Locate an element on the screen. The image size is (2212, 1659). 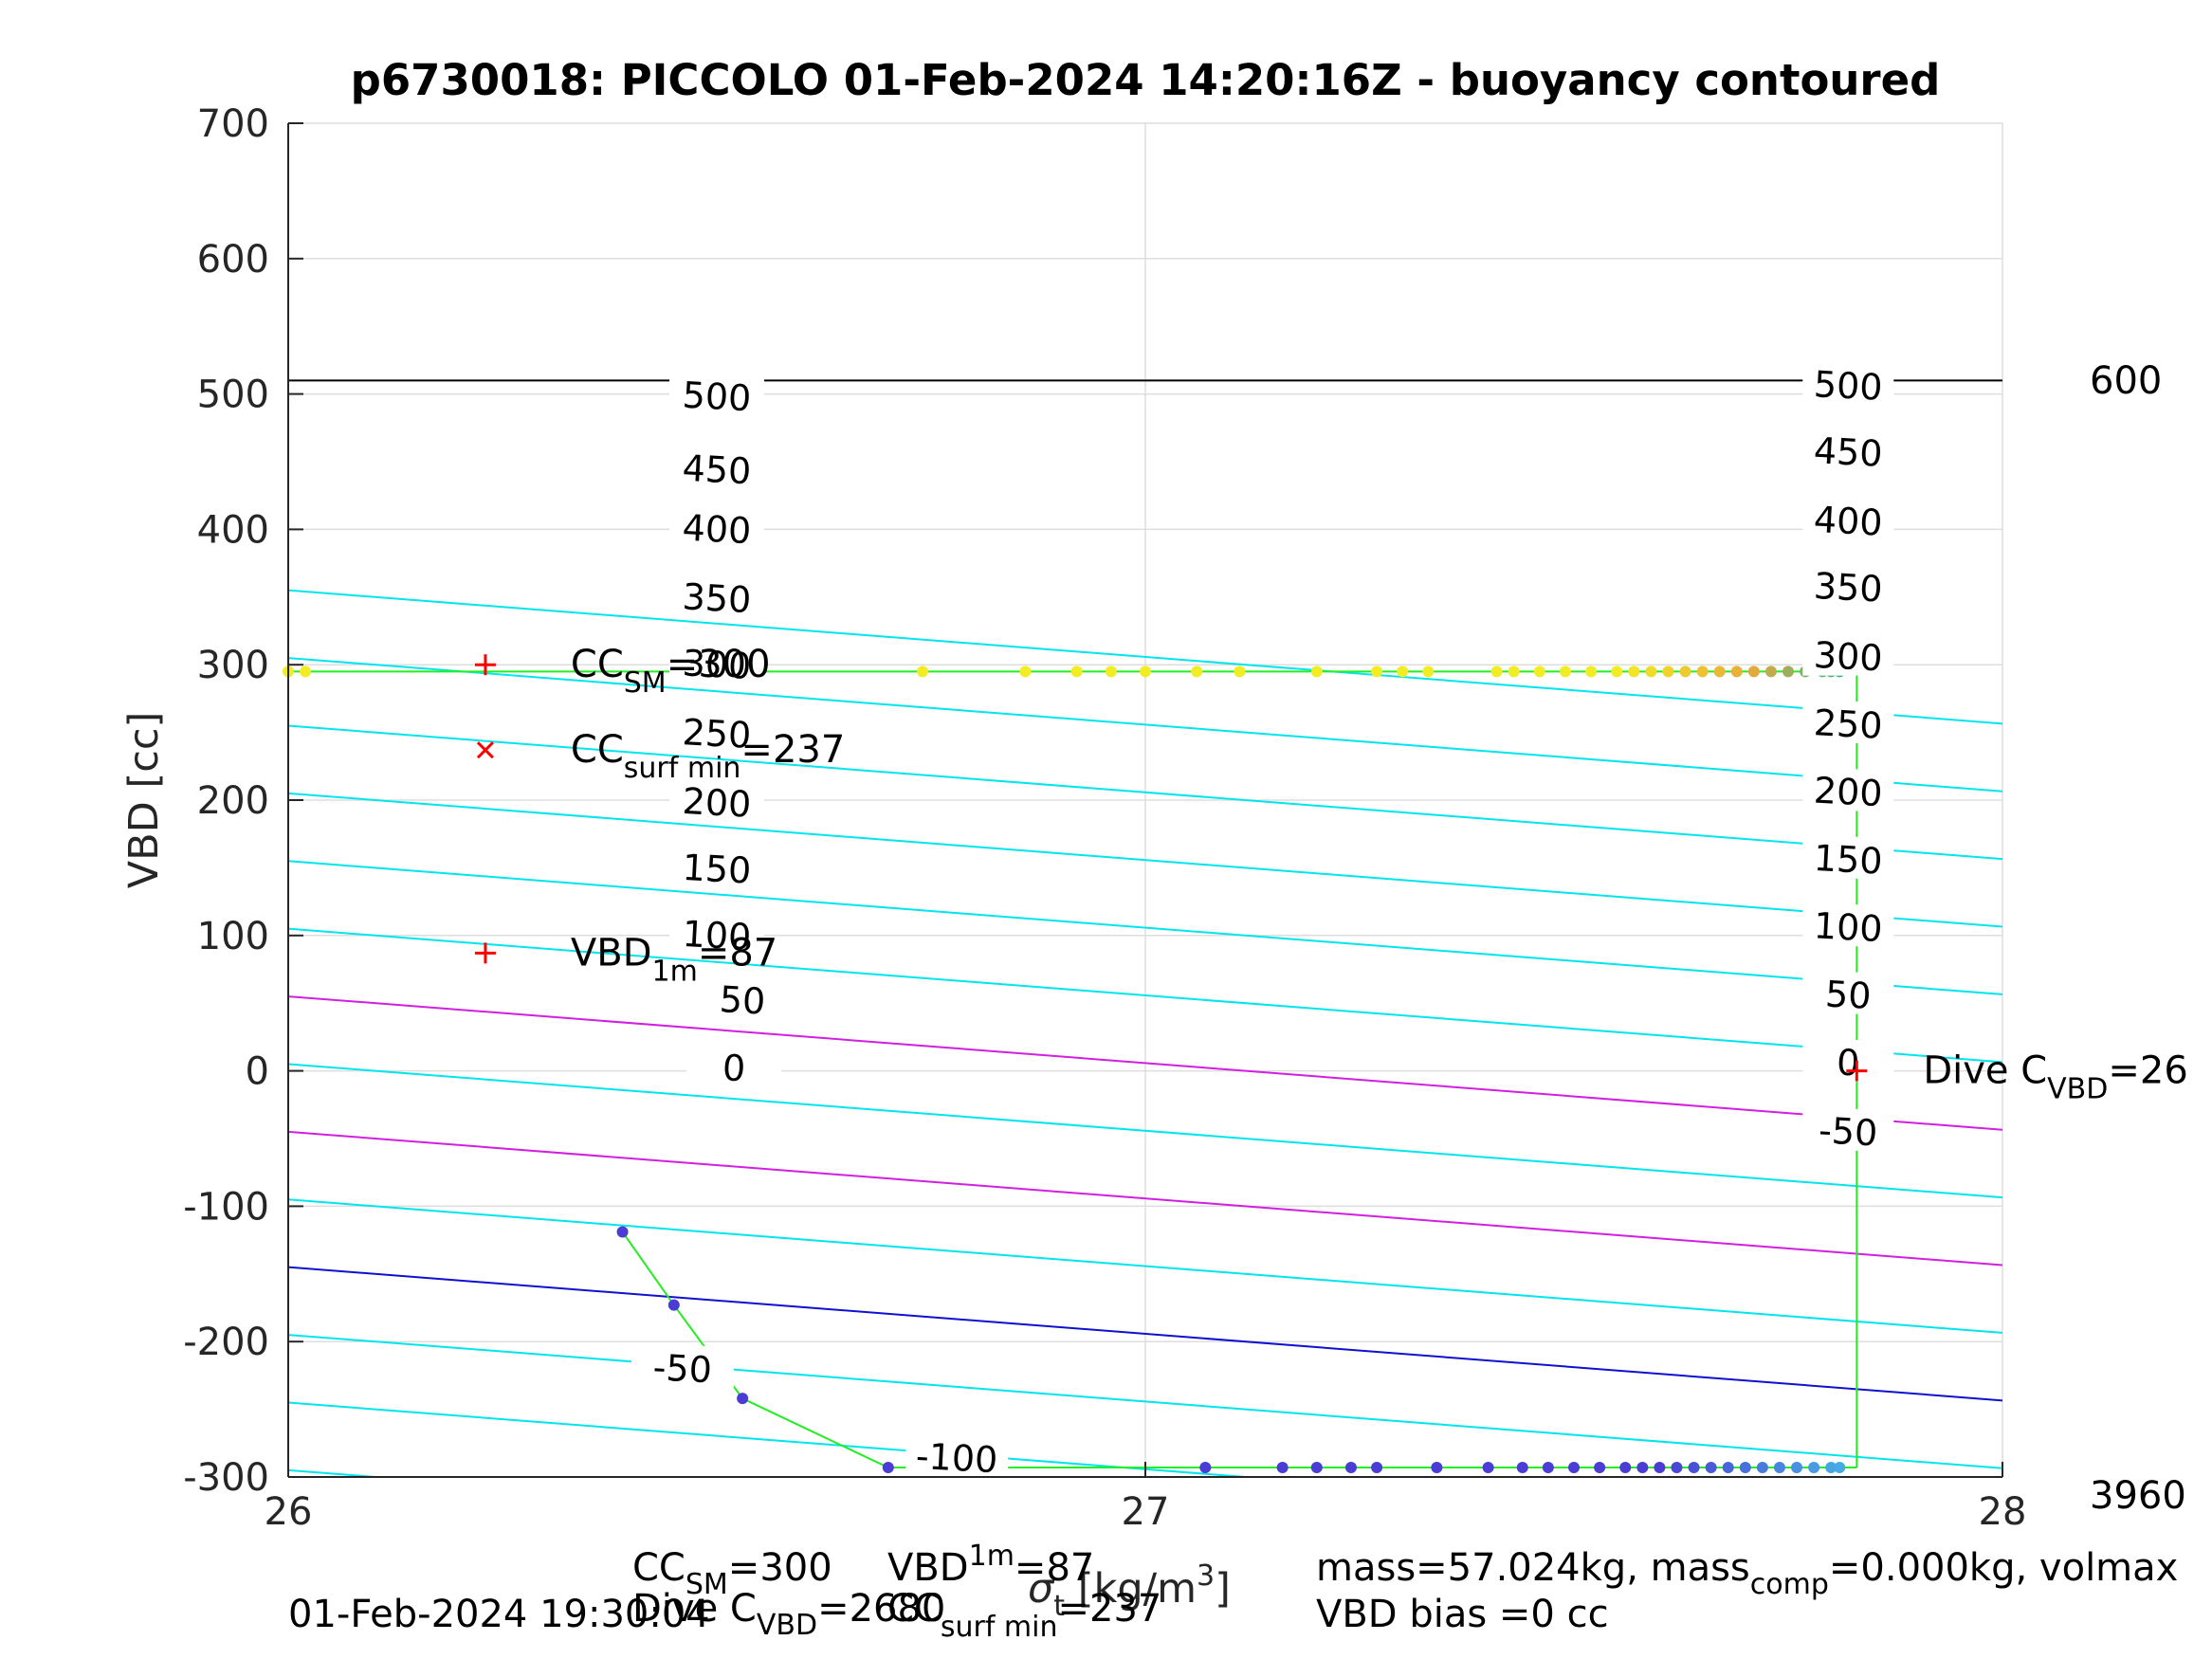
y-tick-label: 200 is located at coordinates (233, 801).